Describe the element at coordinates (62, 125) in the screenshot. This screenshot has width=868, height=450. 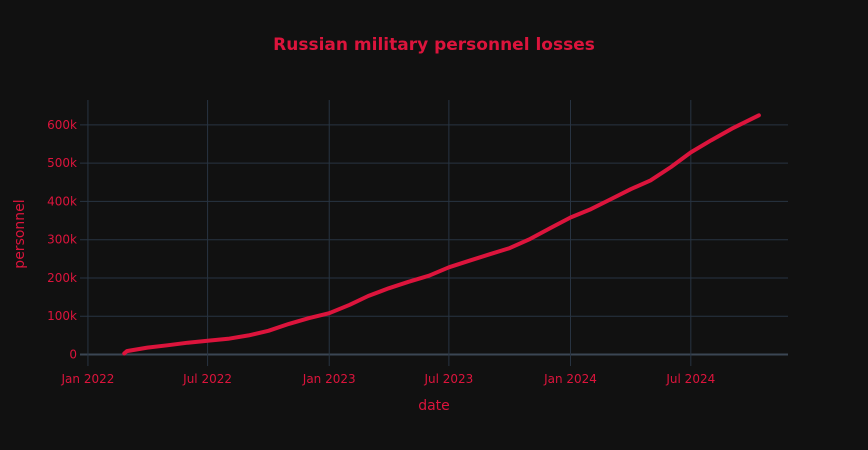
I see `y-tick-label: 600k` at that location.